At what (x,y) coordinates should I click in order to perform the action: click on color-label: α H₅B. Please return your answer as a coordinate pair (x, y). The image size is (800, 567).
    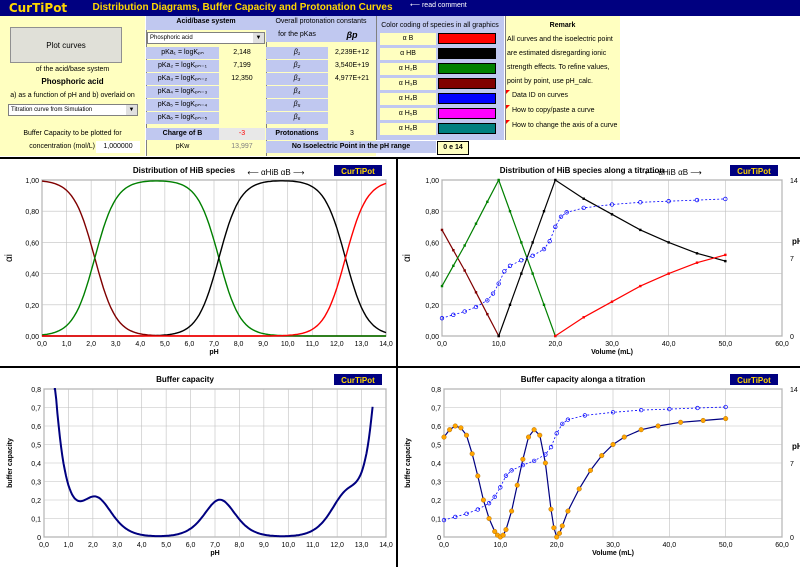
    Looking at the image, I should click on (408, 114).